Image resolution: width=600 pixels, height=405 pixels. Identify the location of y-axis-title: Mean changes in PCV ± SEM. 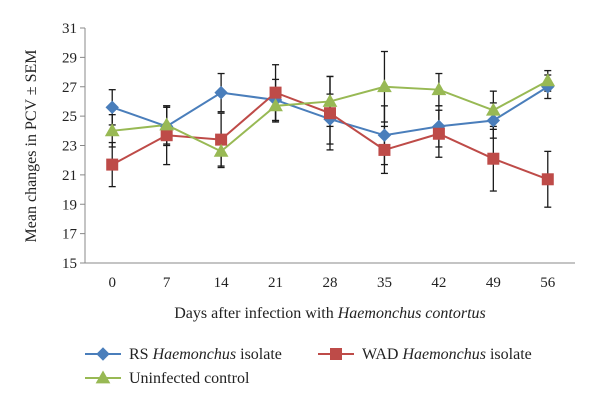
(31, 146).